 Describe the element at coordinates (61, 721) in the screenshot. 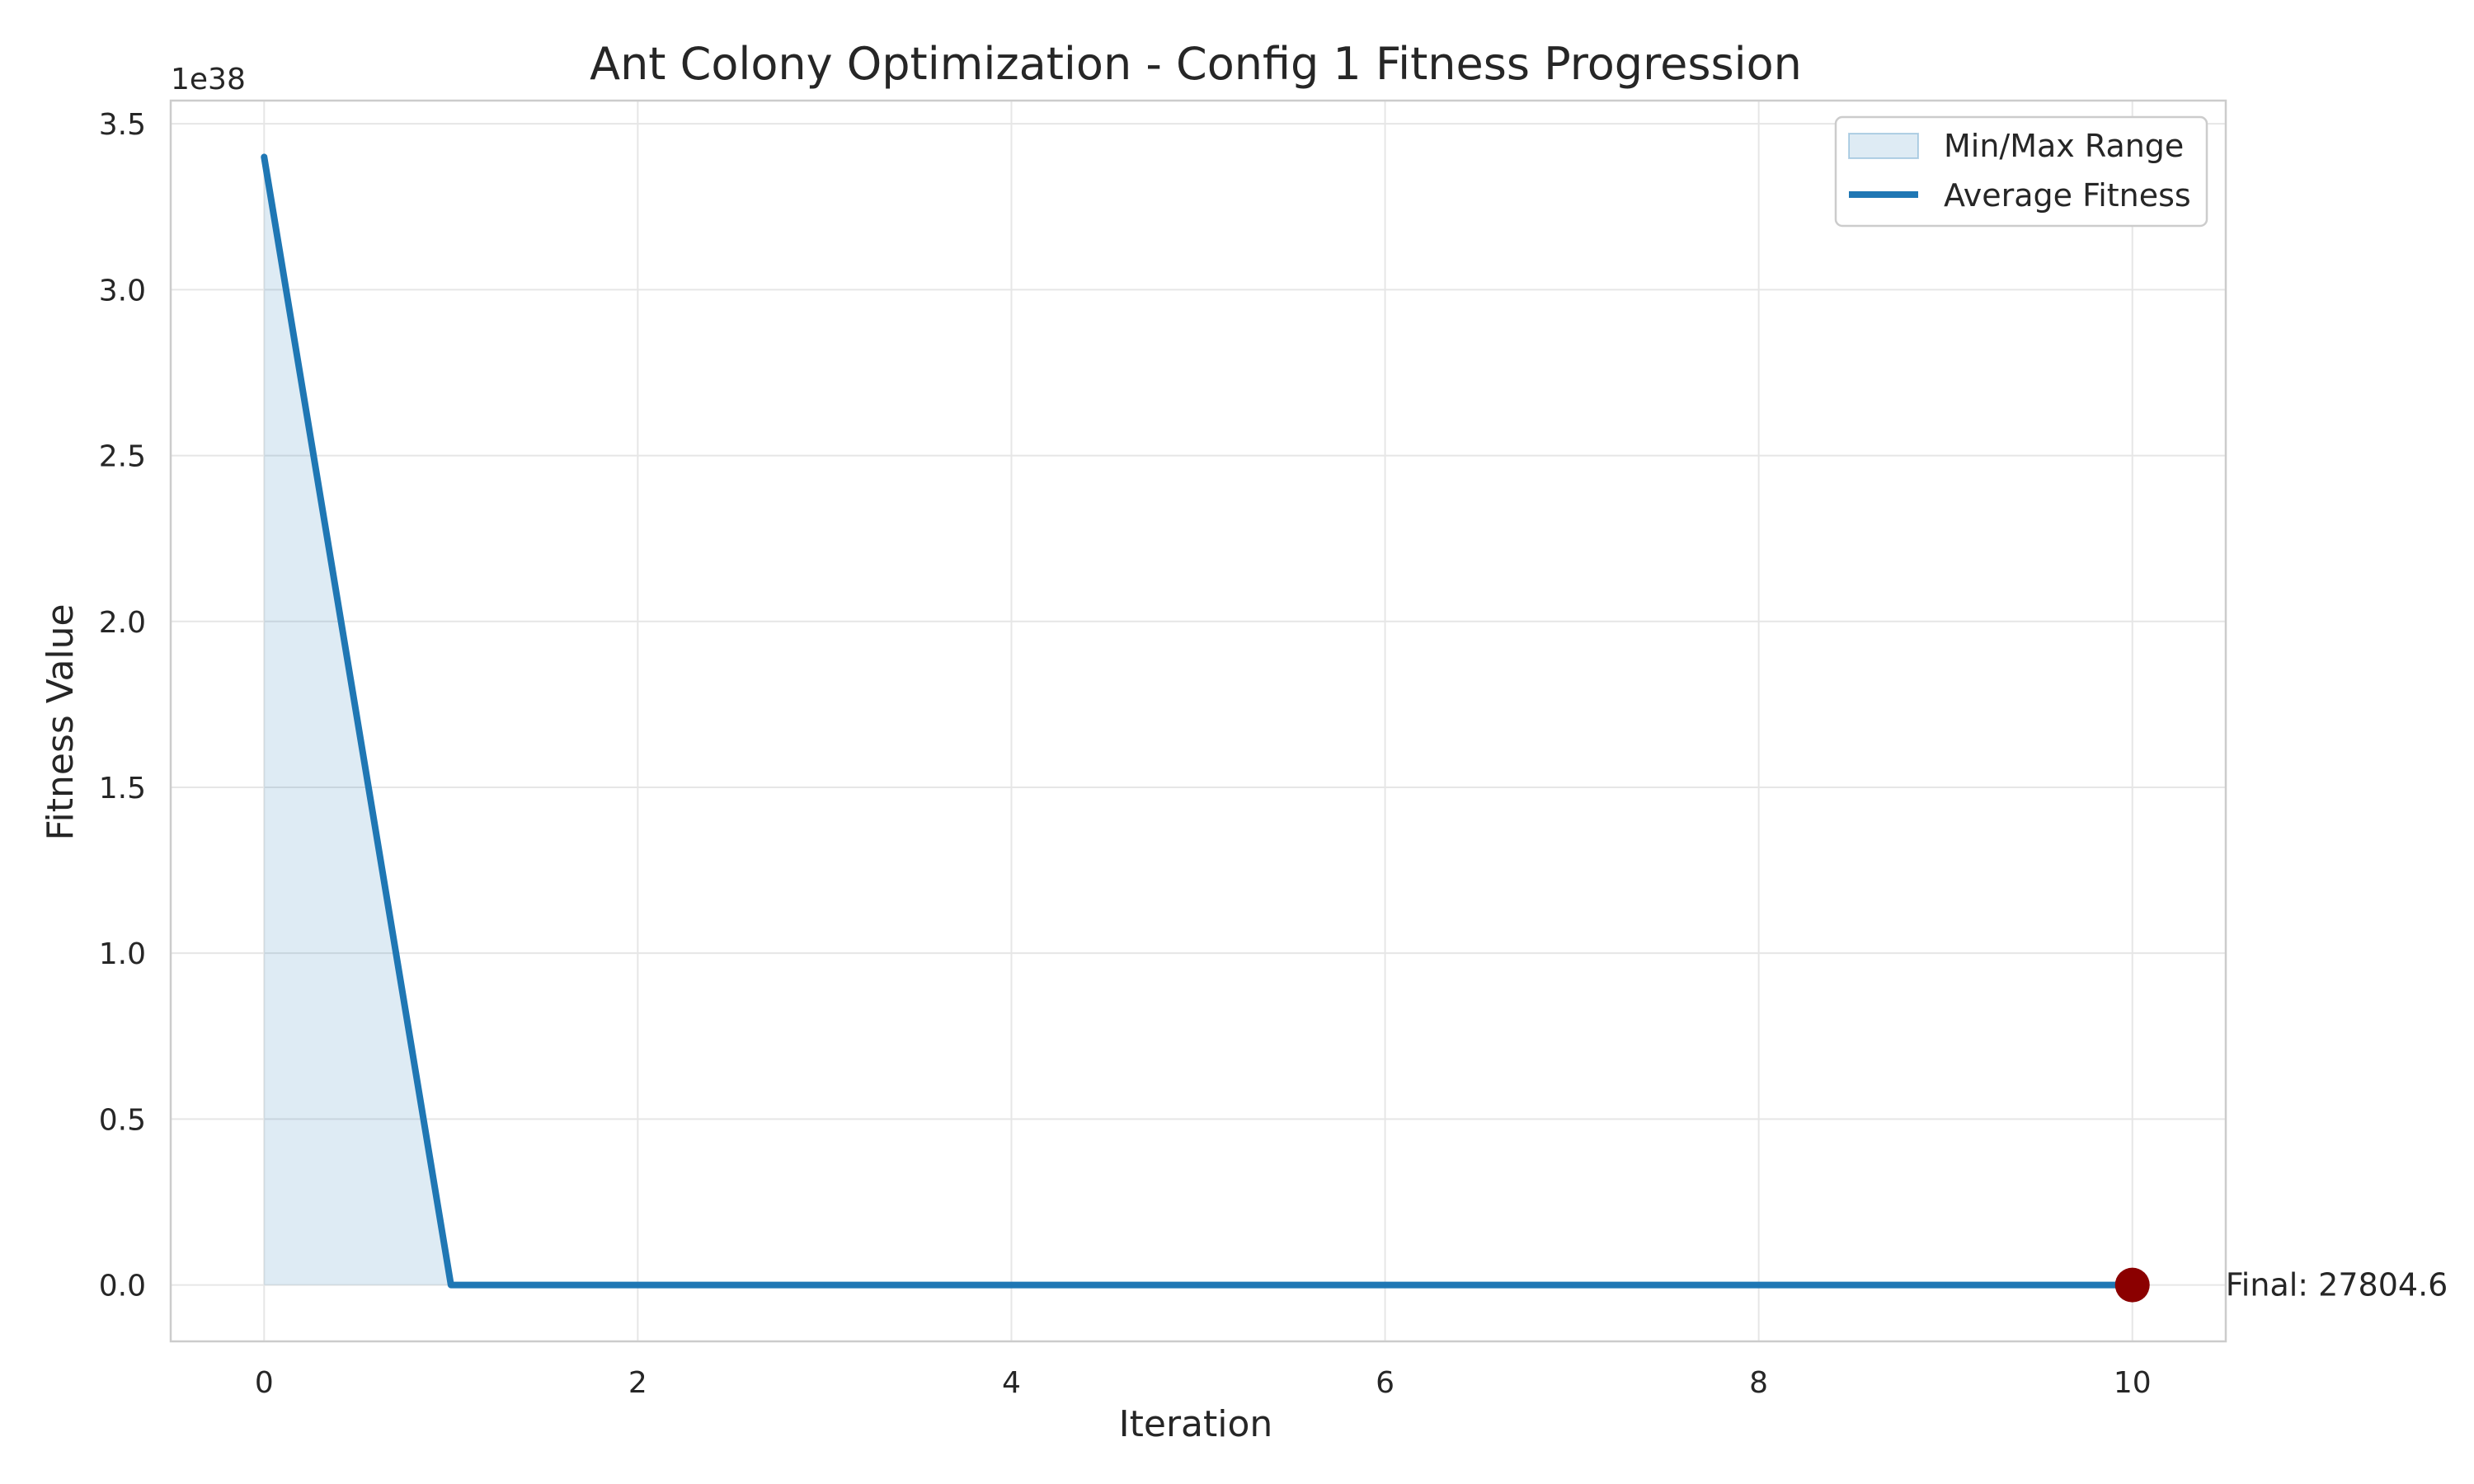

I see `y-axis-label: Fitness Value` at that location.